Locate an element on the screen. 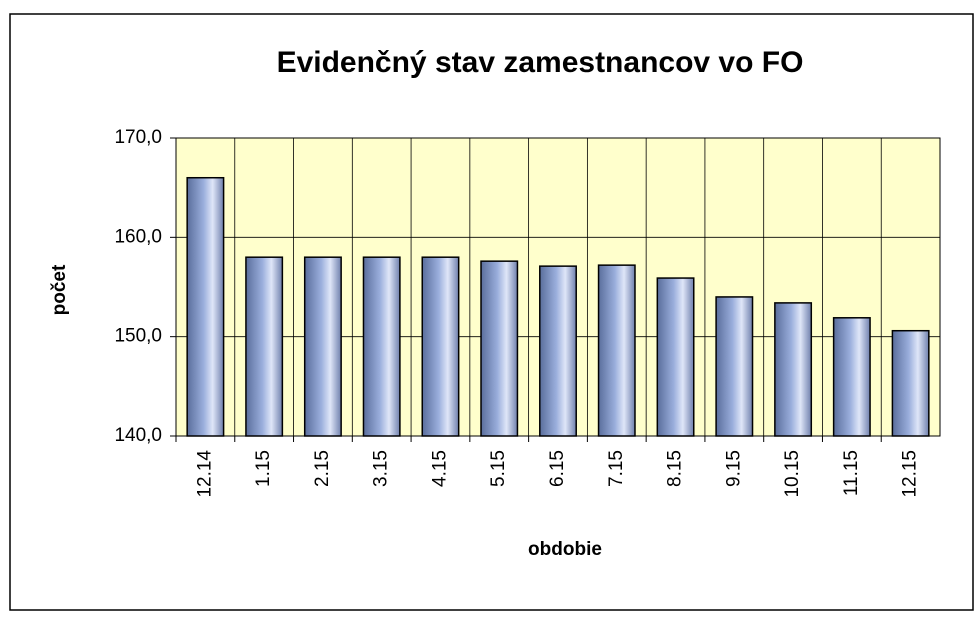  y-tick-label: 140,0 is located at coordinates (138, 435).